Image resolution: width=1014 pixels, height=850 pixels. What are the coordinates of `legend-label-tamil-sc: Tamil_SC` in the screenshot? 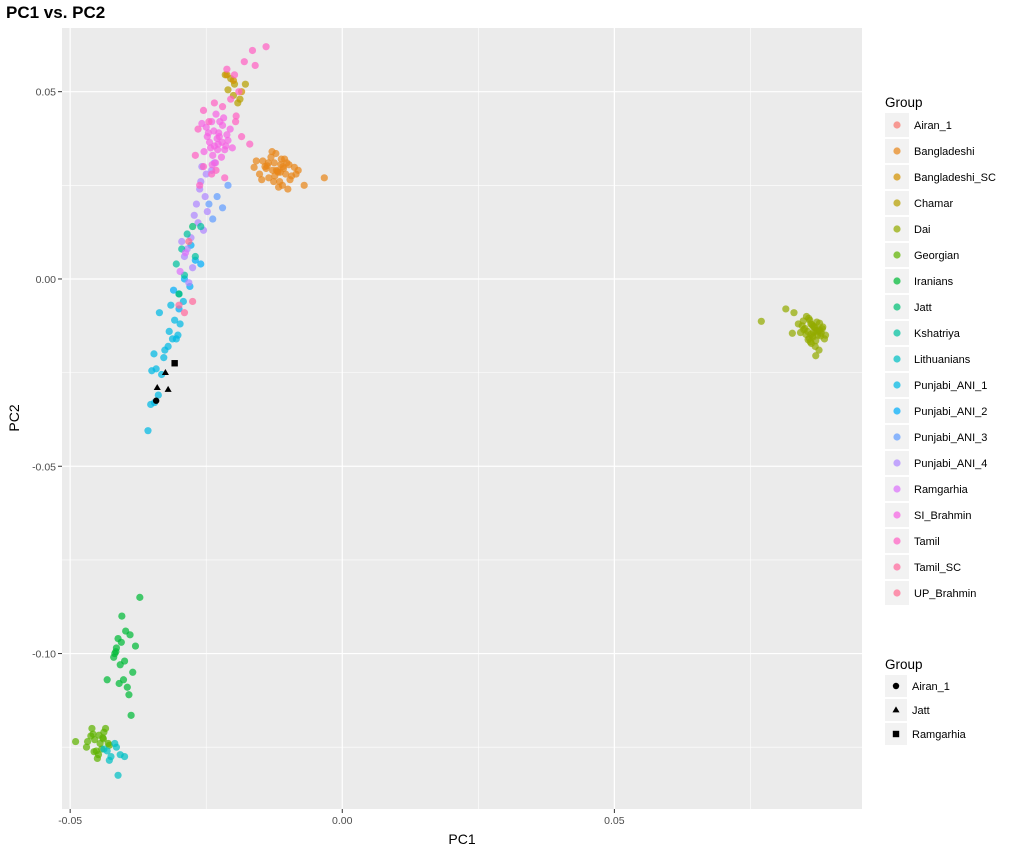 It's located at (937, 568).